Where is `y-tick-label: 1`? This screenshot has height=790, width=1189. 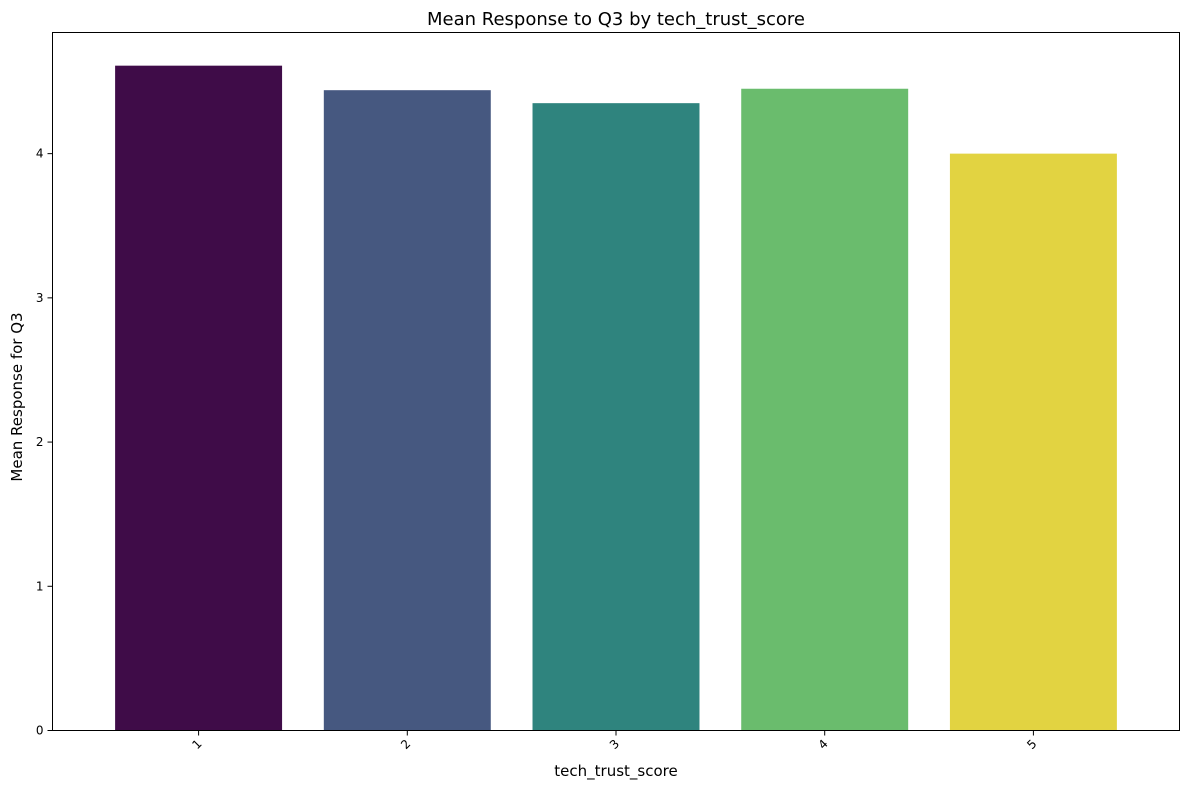
y-tick-label: 1 is located at coordinates (40, 586).